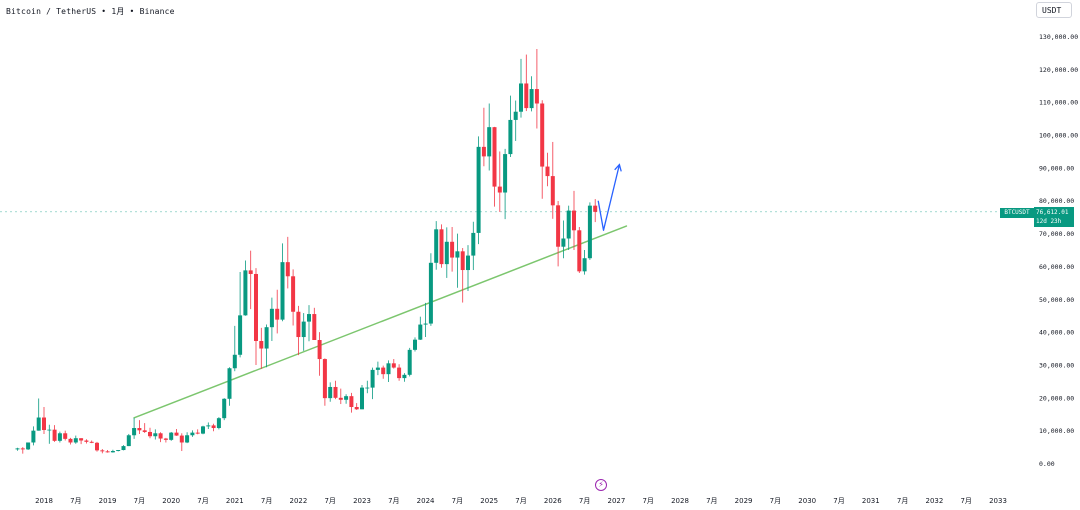 This screenshot has width=1080, height=510. Describe the element at coordinates (298, 501) in the screenshot. I see `time-tick-label: 2022` at that location.